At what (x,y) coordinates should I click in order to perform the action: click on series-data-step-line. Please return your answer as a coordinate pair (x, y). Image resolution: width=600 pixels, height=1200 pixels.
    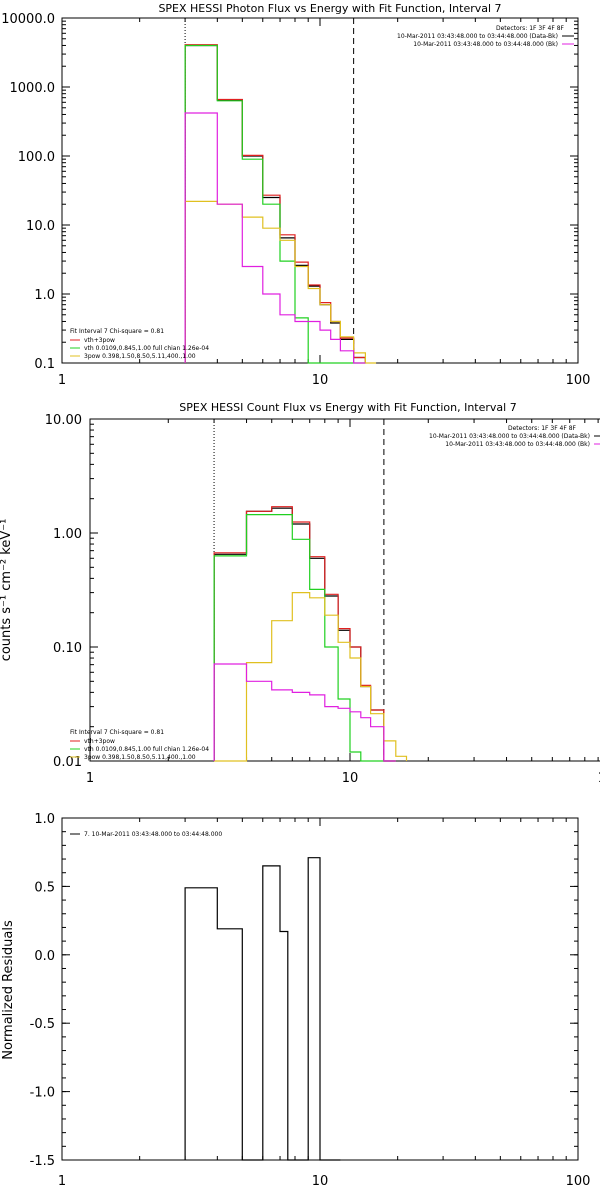
    Looking at the image, I should click on (305, 634).